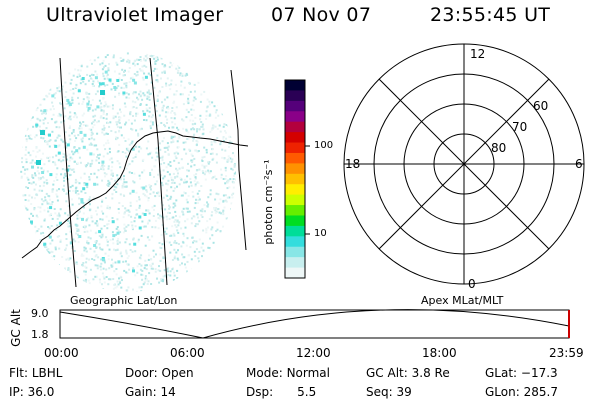 Image resolution: width=600 pixels, height=400 pixels. What do you see at coordinates (16, 328) in the screenshot?
I see `timeline-ylabel: GC Alt` at bounding box center [16, 328].